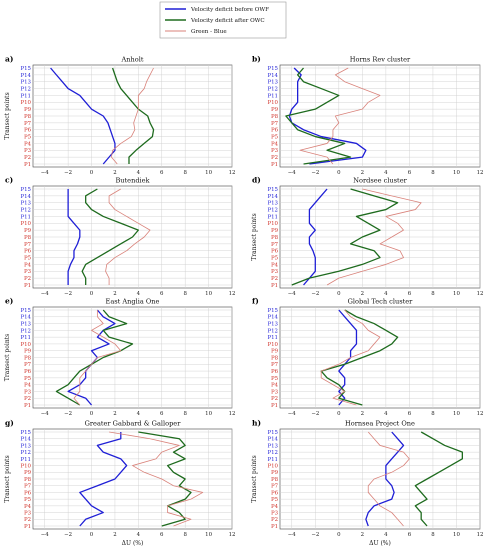 This screenshot has height=550, width=488. Describe the element at coordinates (132, 60) in the screenshot. I see `panel-title: Anholt` at that location.